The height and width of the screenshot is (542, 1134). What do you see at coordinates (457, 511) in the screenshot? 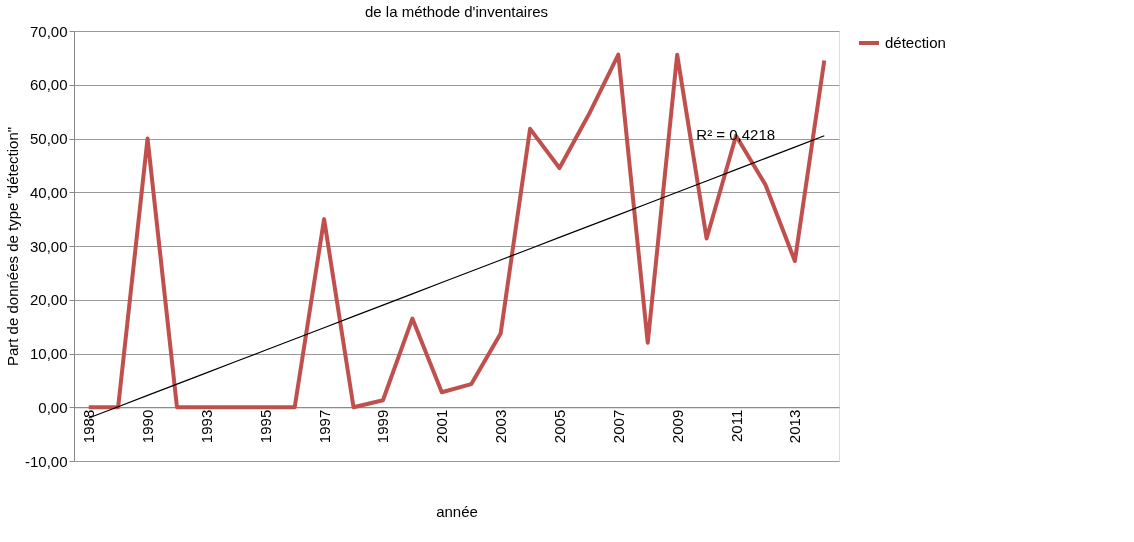
I see `x-axis-title: année` at bounding box center [457, 511].